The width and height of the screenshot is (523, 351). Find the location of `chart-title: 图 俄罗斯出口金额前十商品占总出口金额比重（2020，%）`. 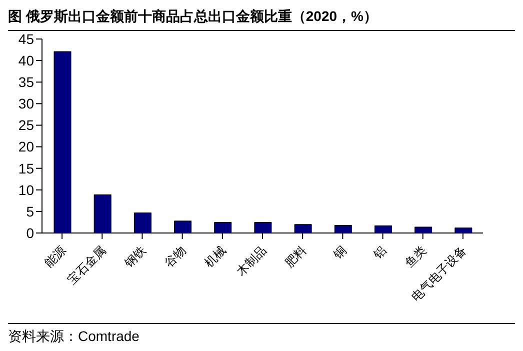

chart-title: 图 俄罗斯出口金额前十商品占总出口金额比重（2020，%） is located at coordinates (261, 19).